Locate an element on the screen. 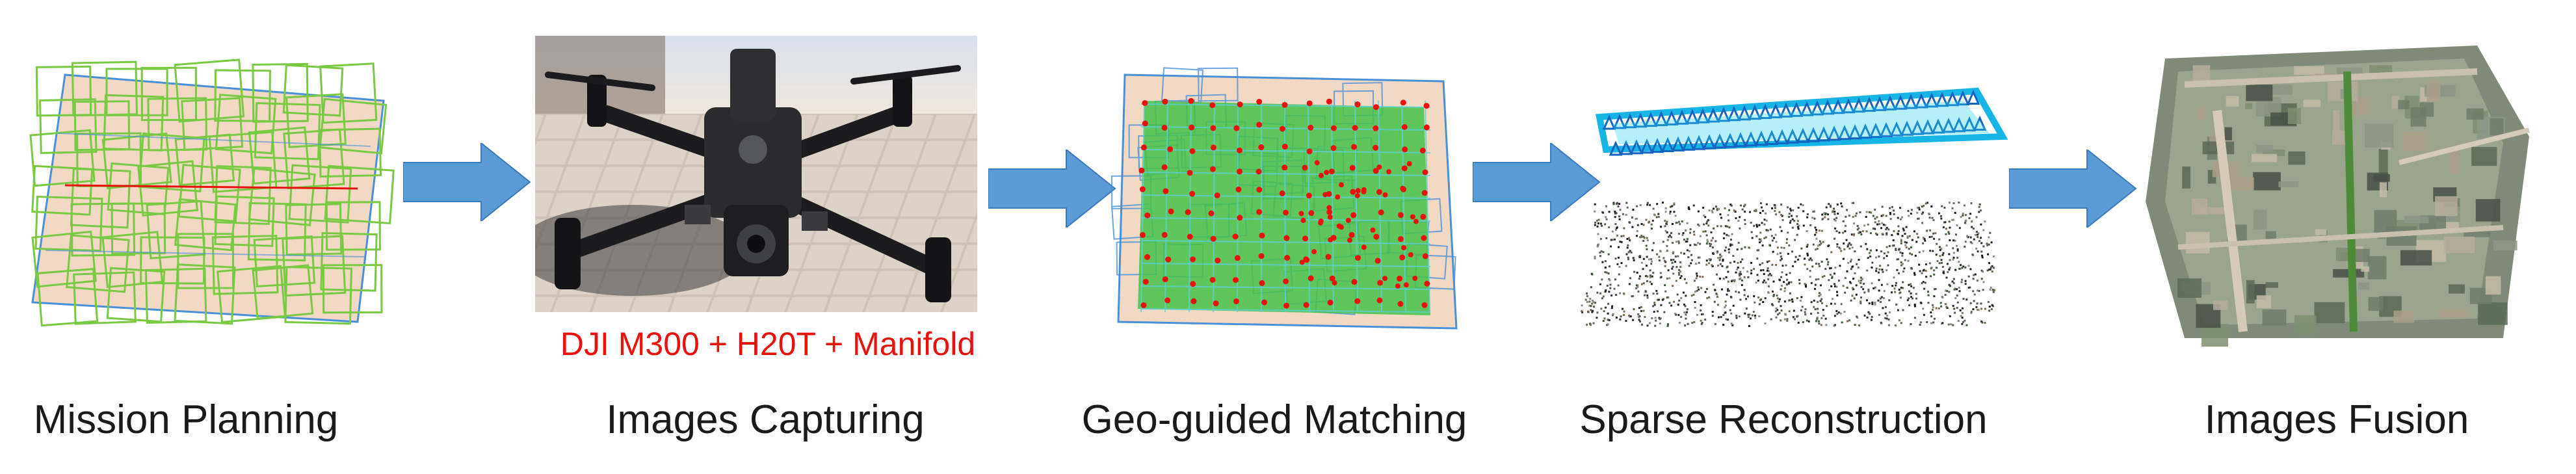 This screenshot has width=2576, height=474. stage-label-images-fusion: Images Fusion is located at coordinates (2336, 420).